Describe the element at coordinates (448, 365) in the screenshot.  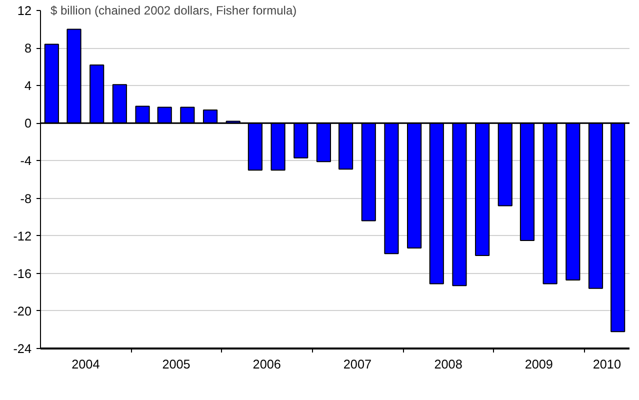
I see `x-tick-label: 2008` at that location.